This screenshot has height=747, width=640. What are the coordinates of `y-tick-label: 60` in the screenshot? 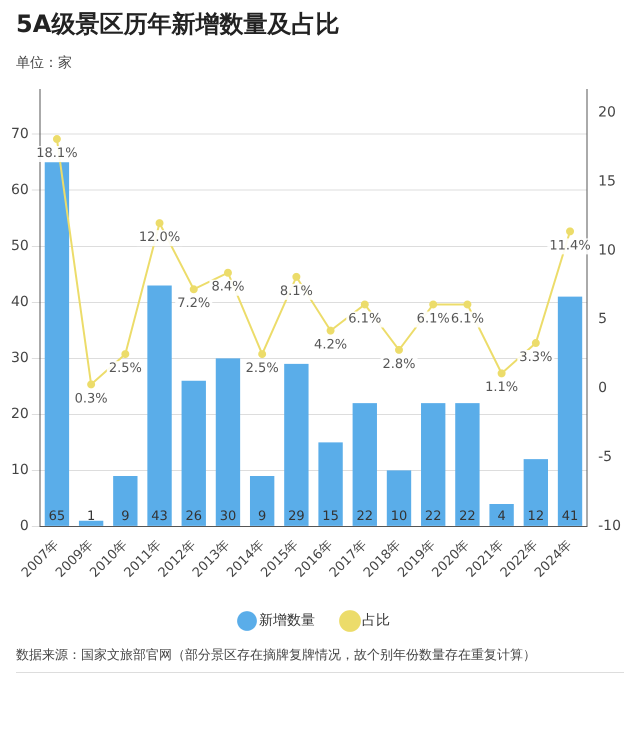 It's located at (19, 190).